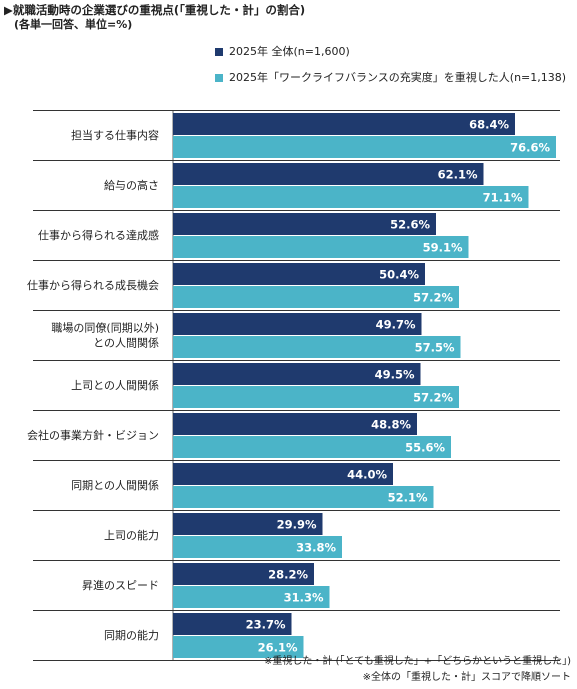 This screenshot has height=689, width=577. Describe the element at coordinates (410, 225) in the screenshot. I see `data-label-series-1: 52.6%` at that location.